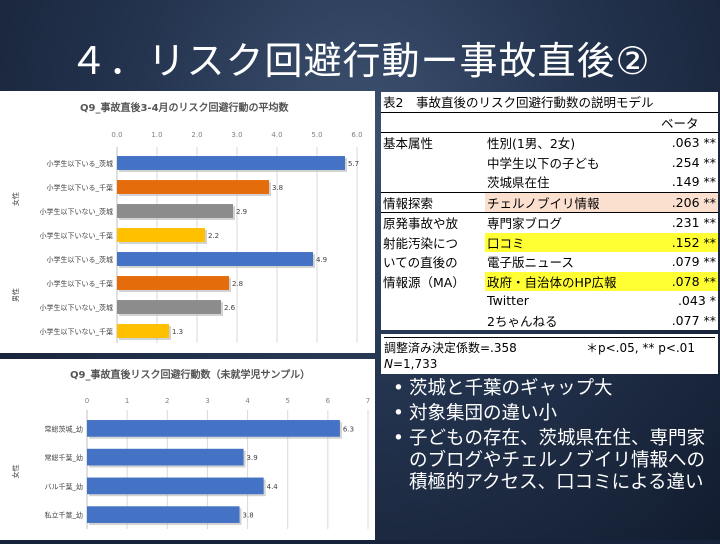 The width and height of the screenshot is (720, 544). Describe the element at coordinates (549, 222) in the screenshot. I see `table-row: 原発事故や放 専門家ブログ .231 **` at that location.